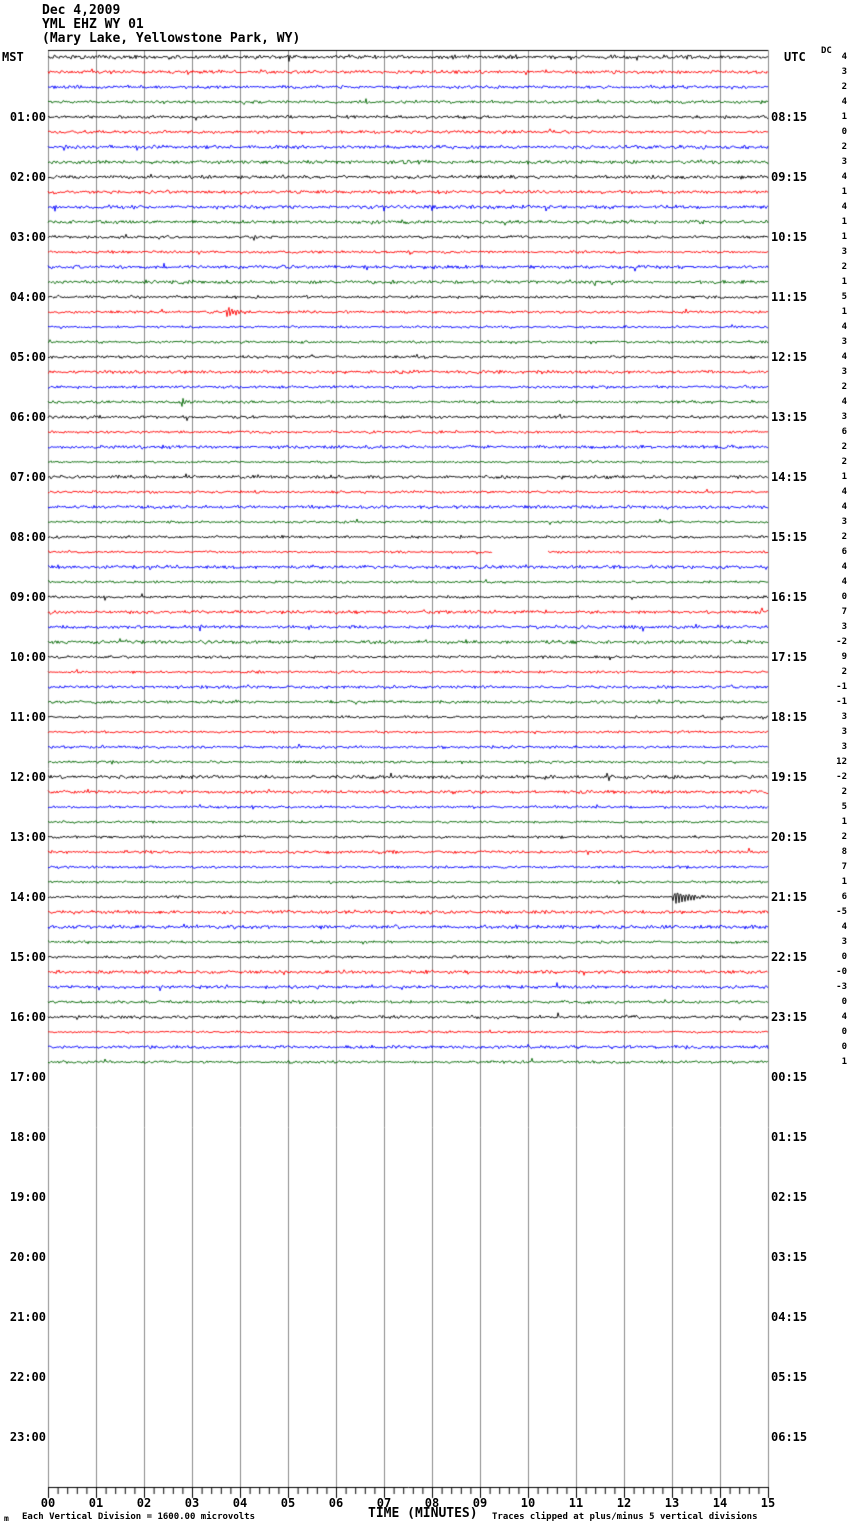 The height and width of the screenshot is (1534, 850). What do you see at coordinates (841, 762) in the screenshot?
I see `dc-value: 12` at bounding box center [841, 762].